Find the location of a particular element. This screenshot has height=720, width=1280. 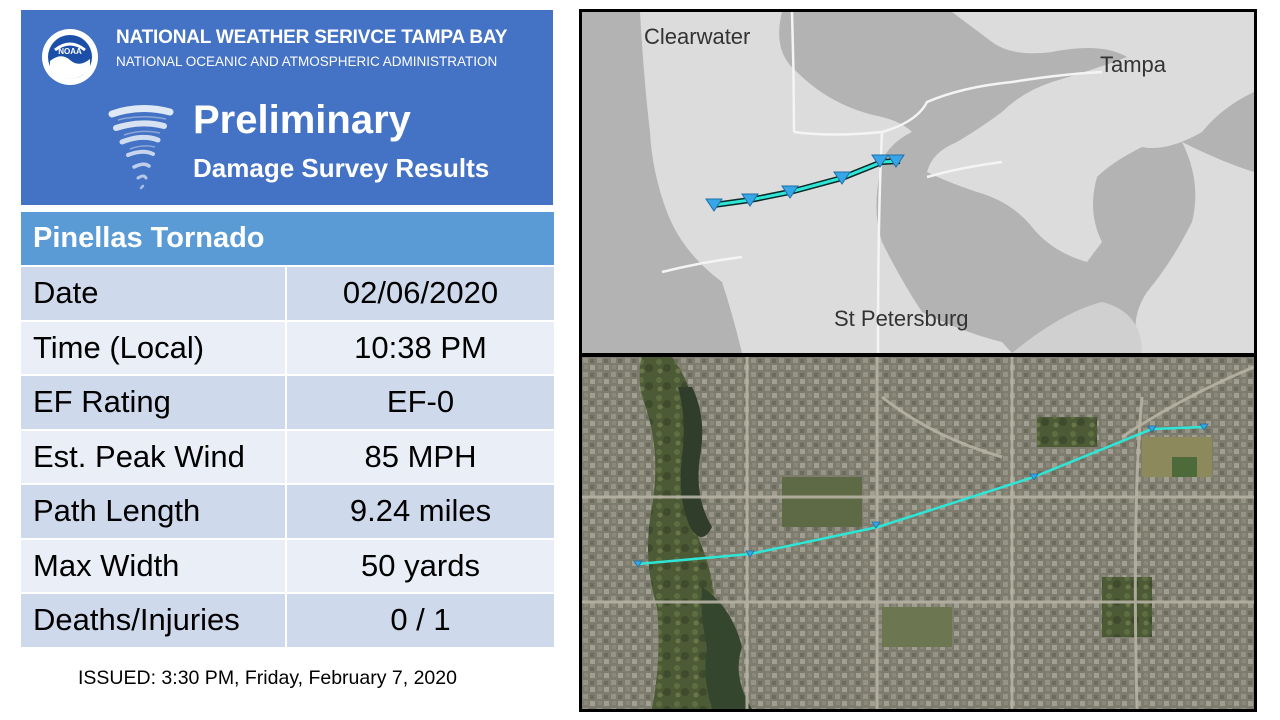

row-value: 85 MPH is located at coordinates (420, 456).